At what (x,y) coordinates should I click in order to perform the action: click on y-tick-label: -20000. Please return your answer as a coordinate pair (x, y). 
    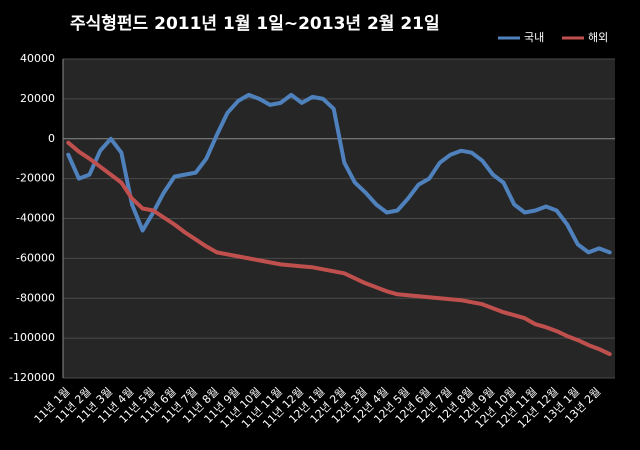
    Looking at the image, I should click on (35, 178).